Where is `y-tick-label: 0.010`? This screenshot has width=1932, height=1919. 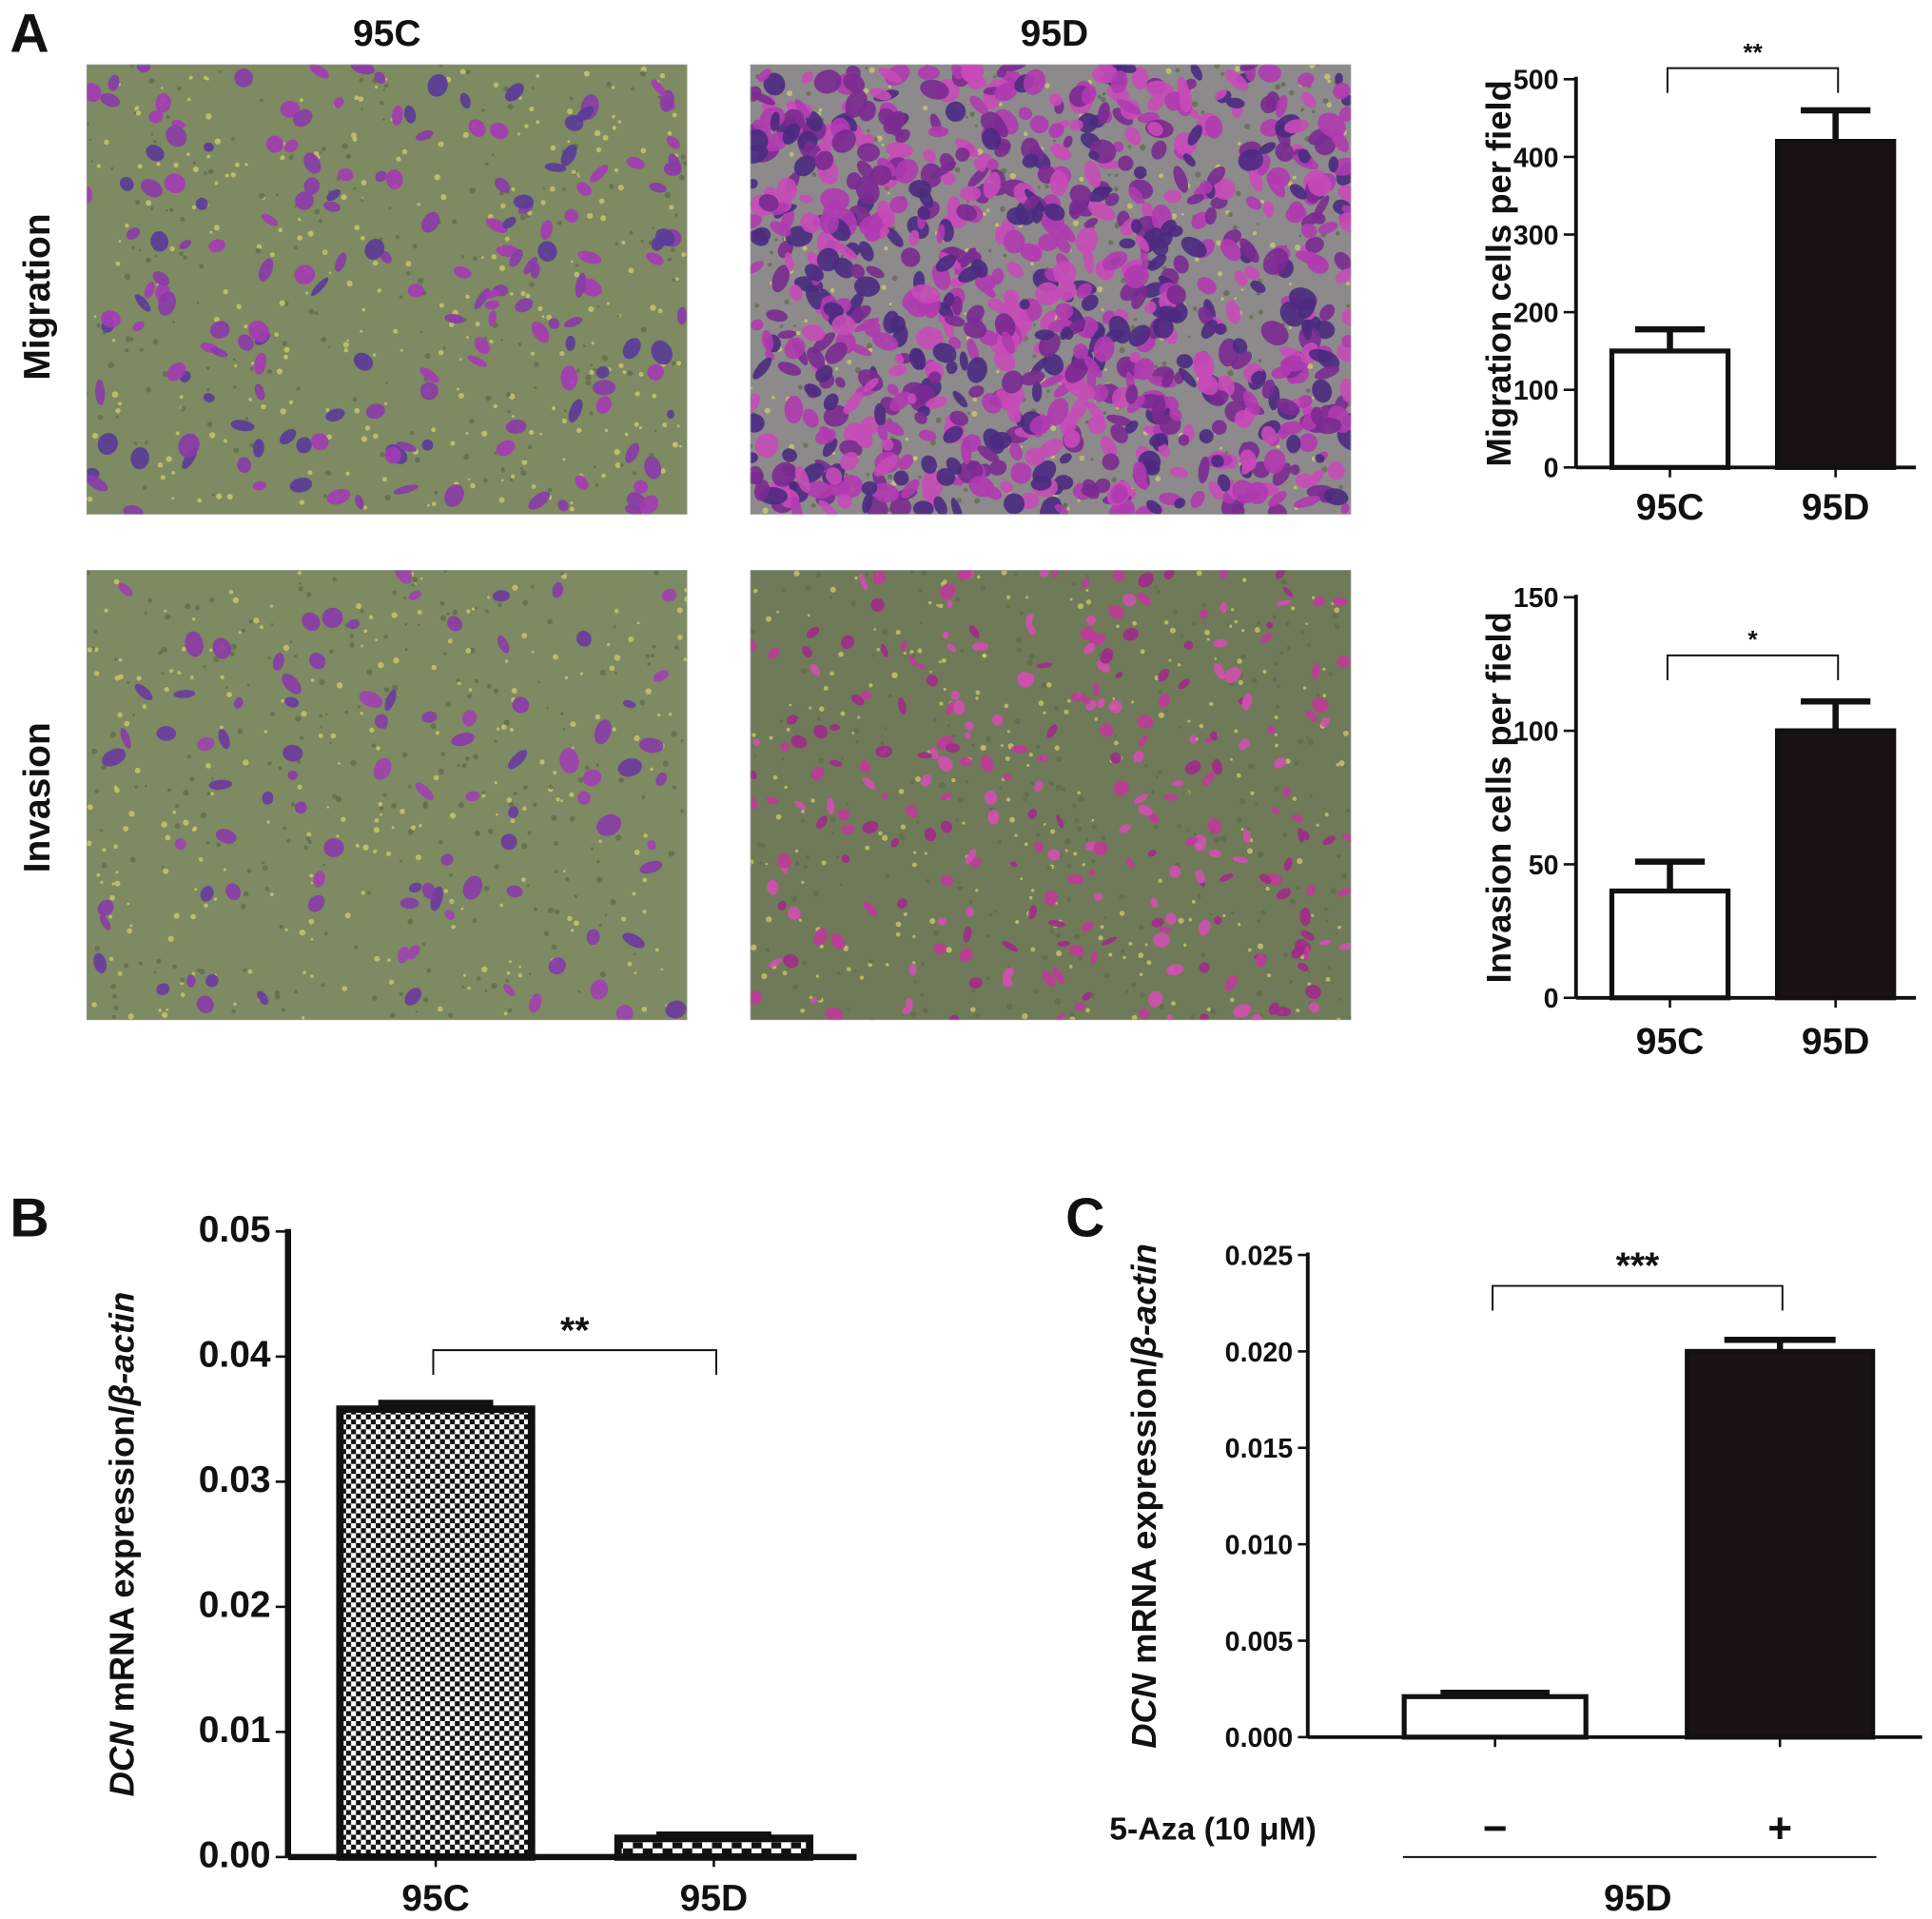 y-tick-label: 0.010 is located at coordinates (1260, 1546).